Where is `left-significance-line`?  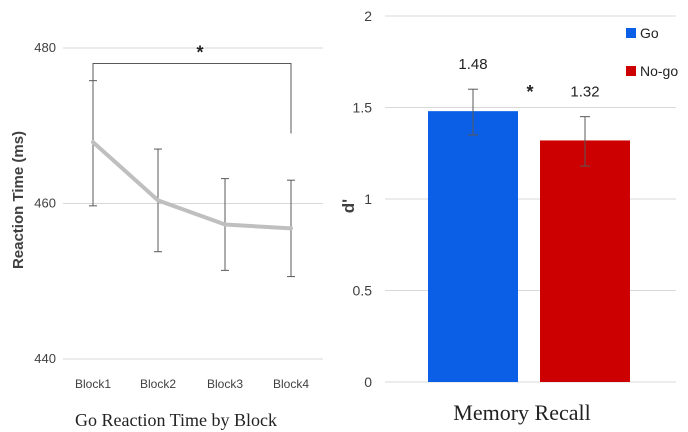
left-significance-line is located at coordinates (192, 98).